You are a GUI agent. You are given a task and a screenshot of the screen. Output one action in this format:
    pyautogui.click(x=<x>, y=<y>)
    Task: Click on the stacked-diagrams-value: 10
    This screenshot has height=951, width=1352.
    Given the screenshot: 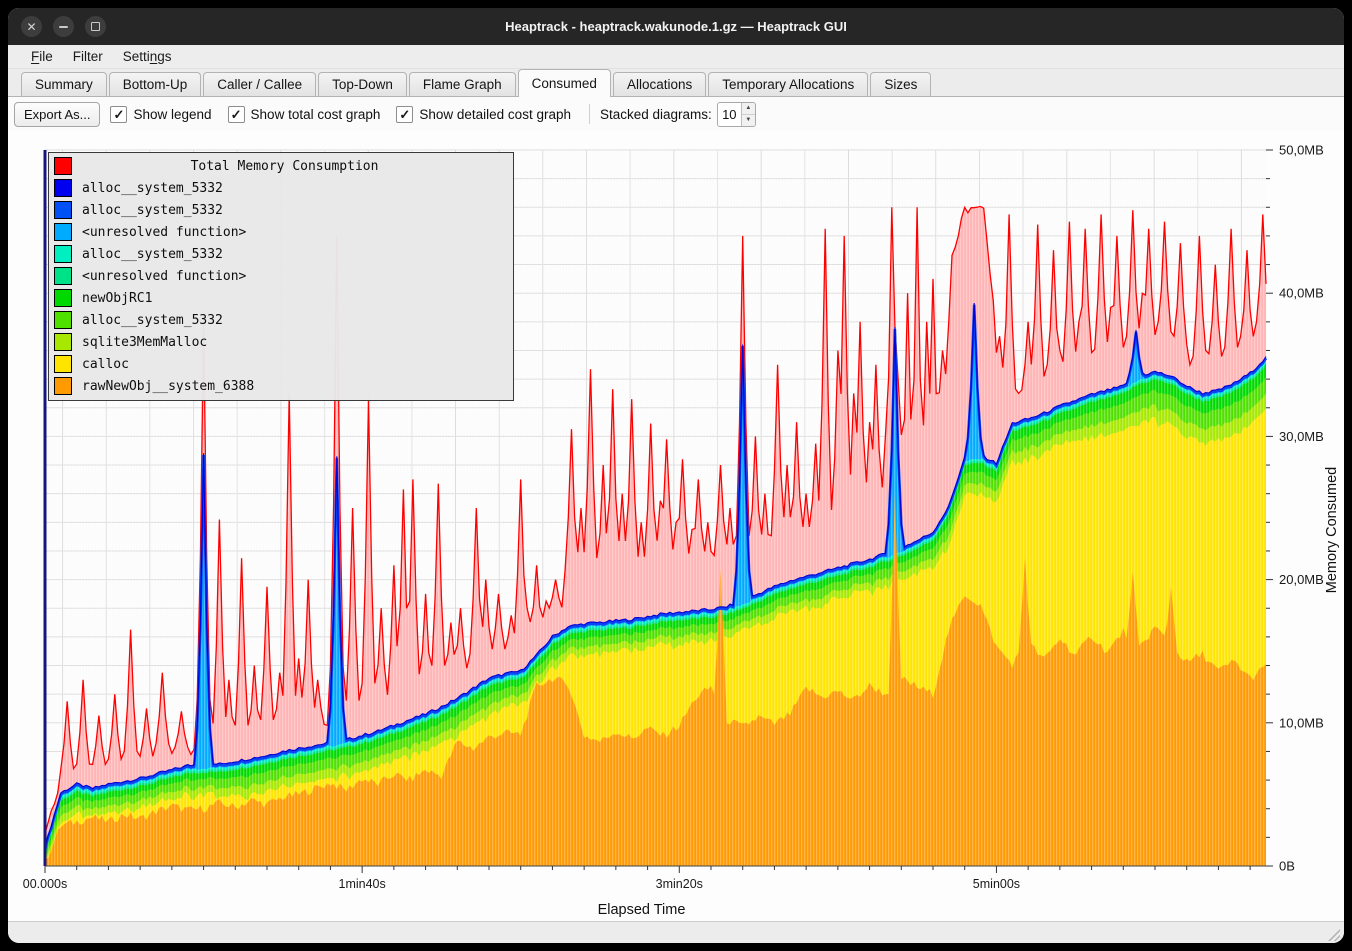 What is the action you would take?
    pyautogui.click(x=729, y=114)
    